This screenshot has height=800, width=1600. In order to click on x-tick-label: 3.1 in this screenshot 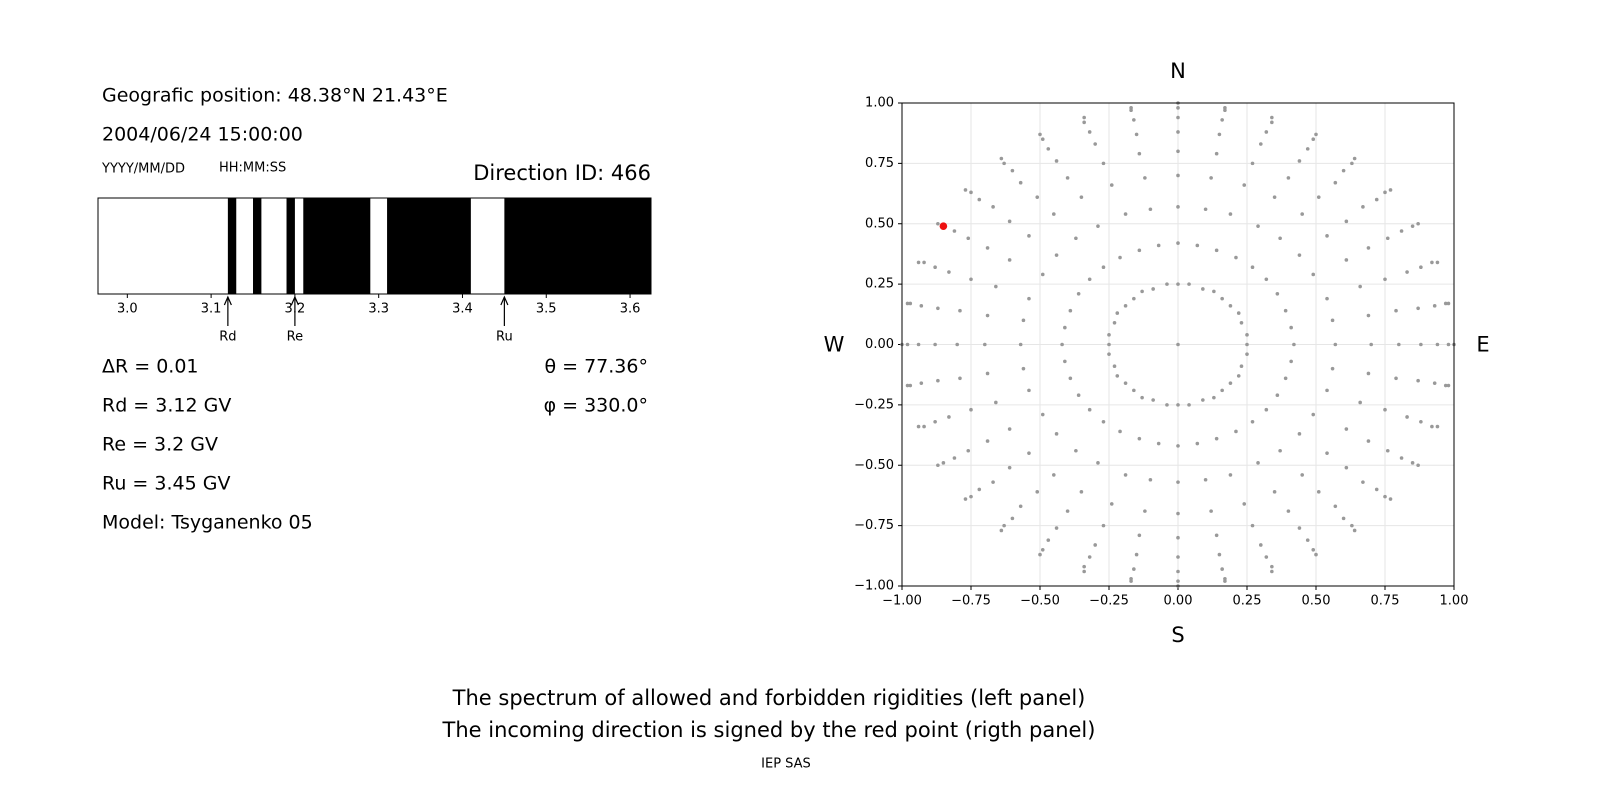, I will do `click(211, 309)`.